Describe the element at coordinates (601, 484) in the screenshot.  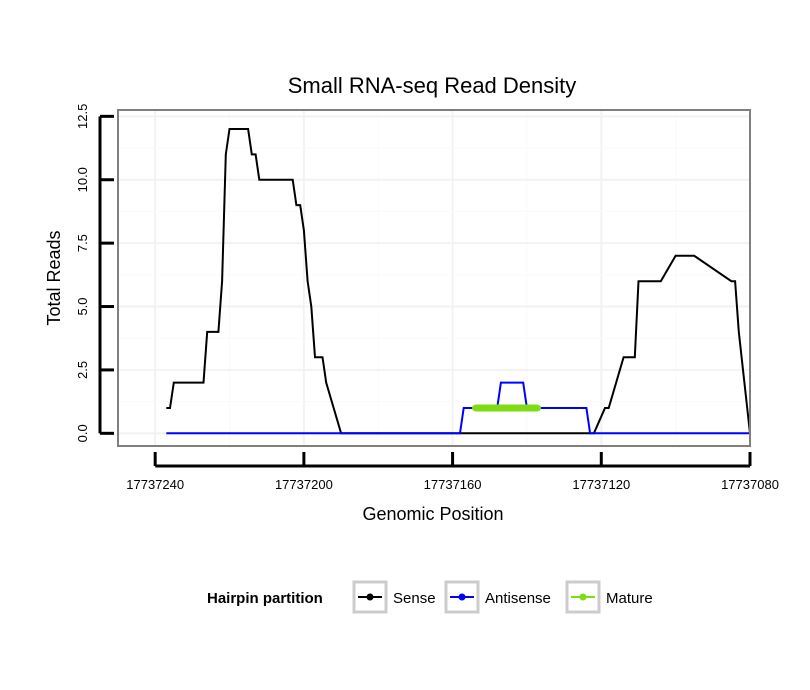
I see `x-tick-label: 17737120` at that location.